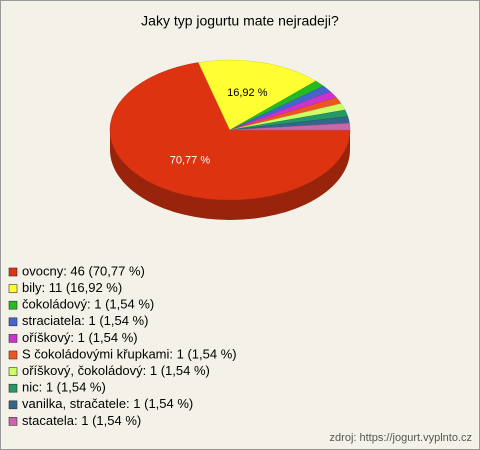 This screenshot has height=450, width=480. I want to click on value-label: 16,92 %, so click(247, 93).